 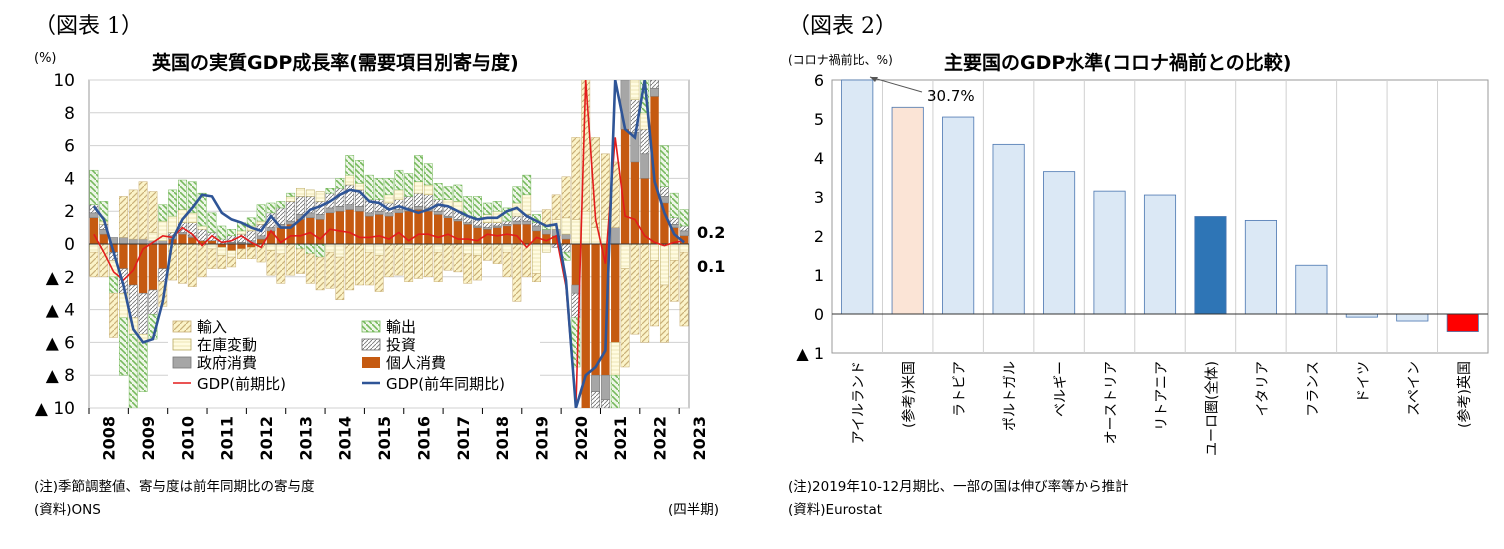 What do you see at coordinates (371, 326) in the screenshot?
I see `left-legend-swatch` at bounding box center [371, 326].